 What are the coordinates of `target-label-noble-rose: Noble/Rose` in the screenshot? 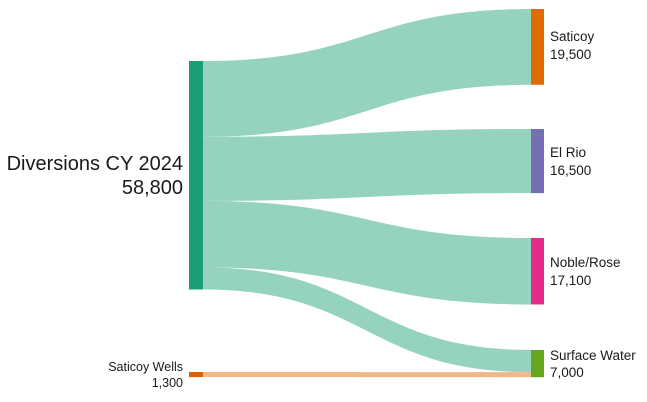 It's located at (585, 262).